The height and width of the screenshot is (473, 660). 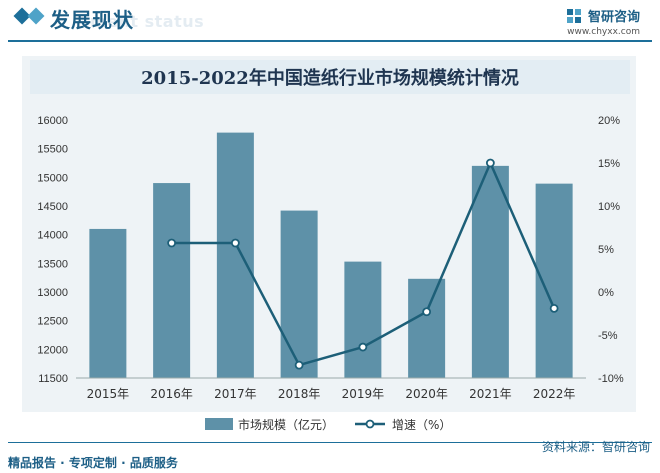 I want to click on legend-bar-swatch, so click(x=219, y=424).